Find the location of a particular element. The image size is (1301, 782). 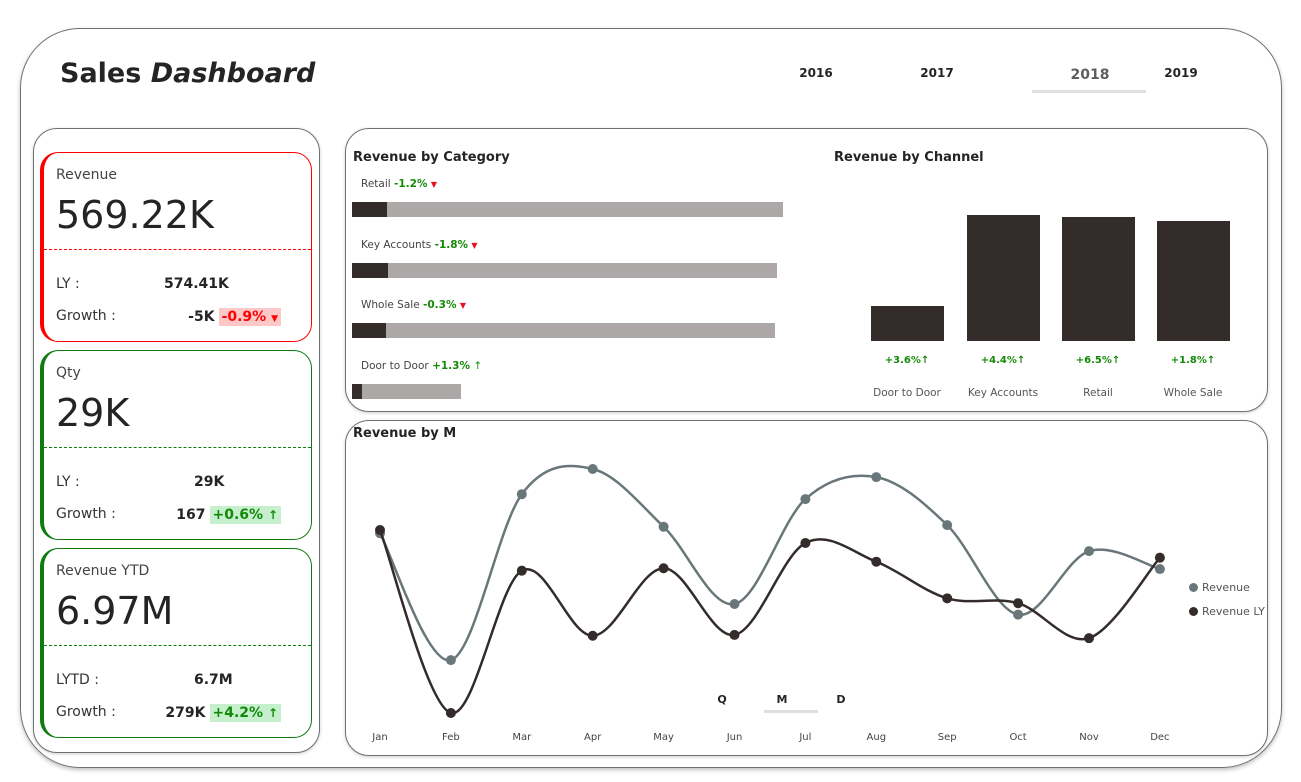

x-tick-label: May is located at coordinates (663, 737).